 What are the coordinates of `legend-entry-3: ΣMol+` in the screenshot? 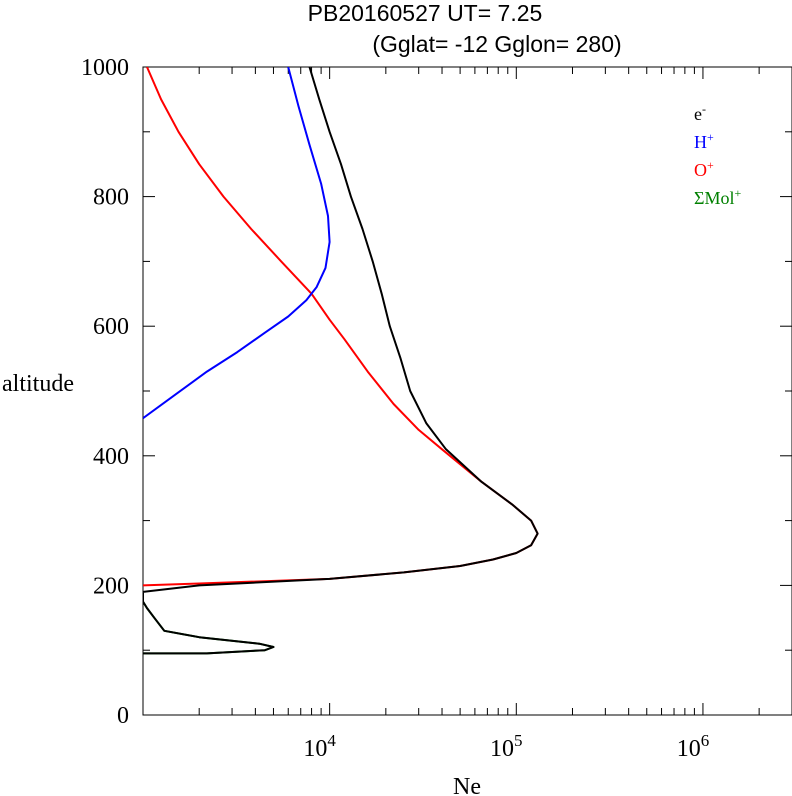 It's located at (717, 197).